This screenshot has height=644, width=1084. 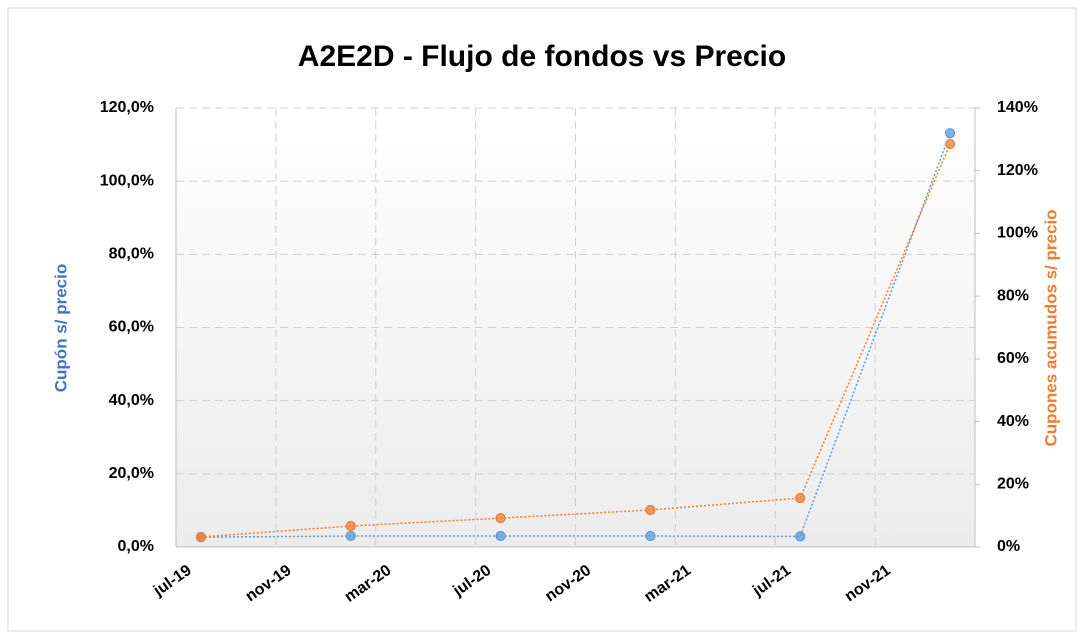 What do you see at coordinates (136, 546) in the screenshot?
I see `y-tick-label: 0,0%` at bounding box center [136, 546].